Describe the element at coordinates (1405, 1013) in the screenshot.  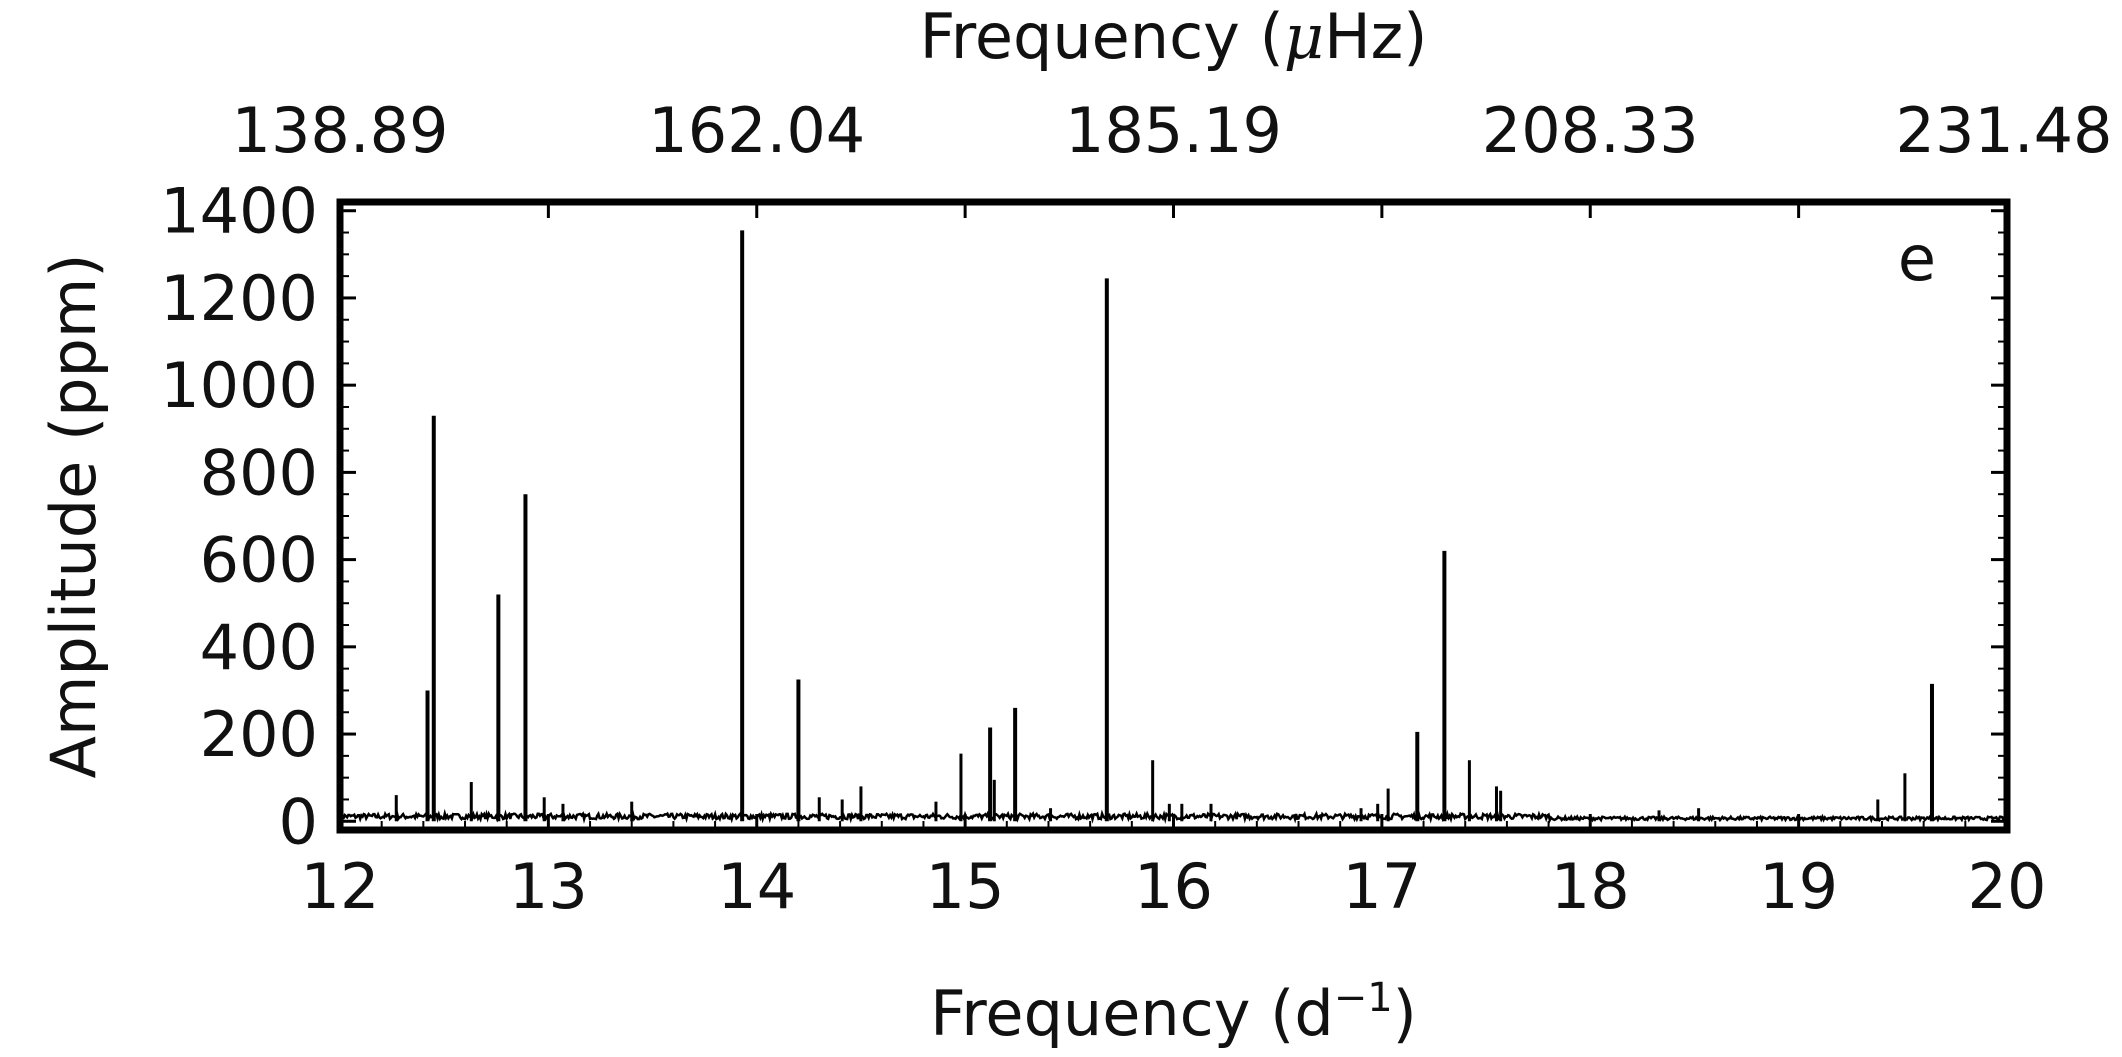
I see `x-axis-label-close: )` at that location.